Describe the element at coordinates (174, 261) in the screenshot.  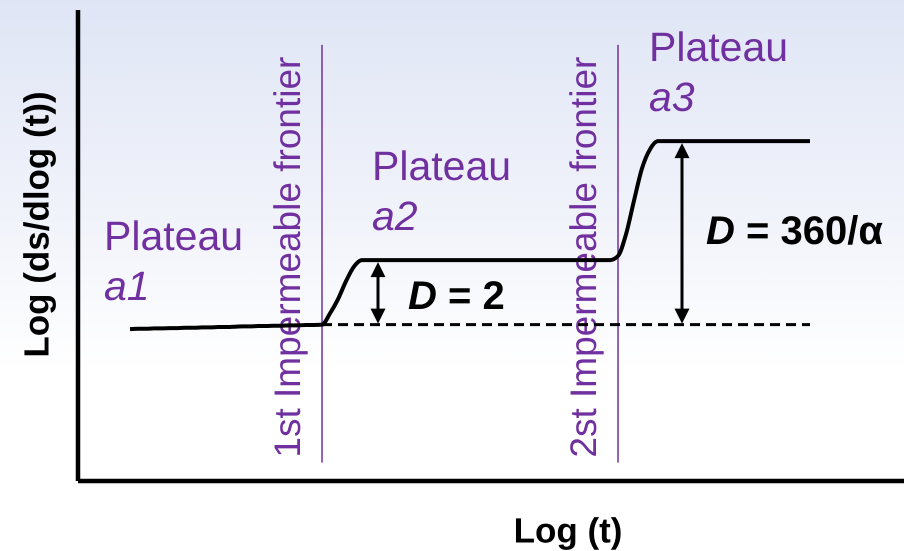
I see `annotation: Plateau a1` at that location.